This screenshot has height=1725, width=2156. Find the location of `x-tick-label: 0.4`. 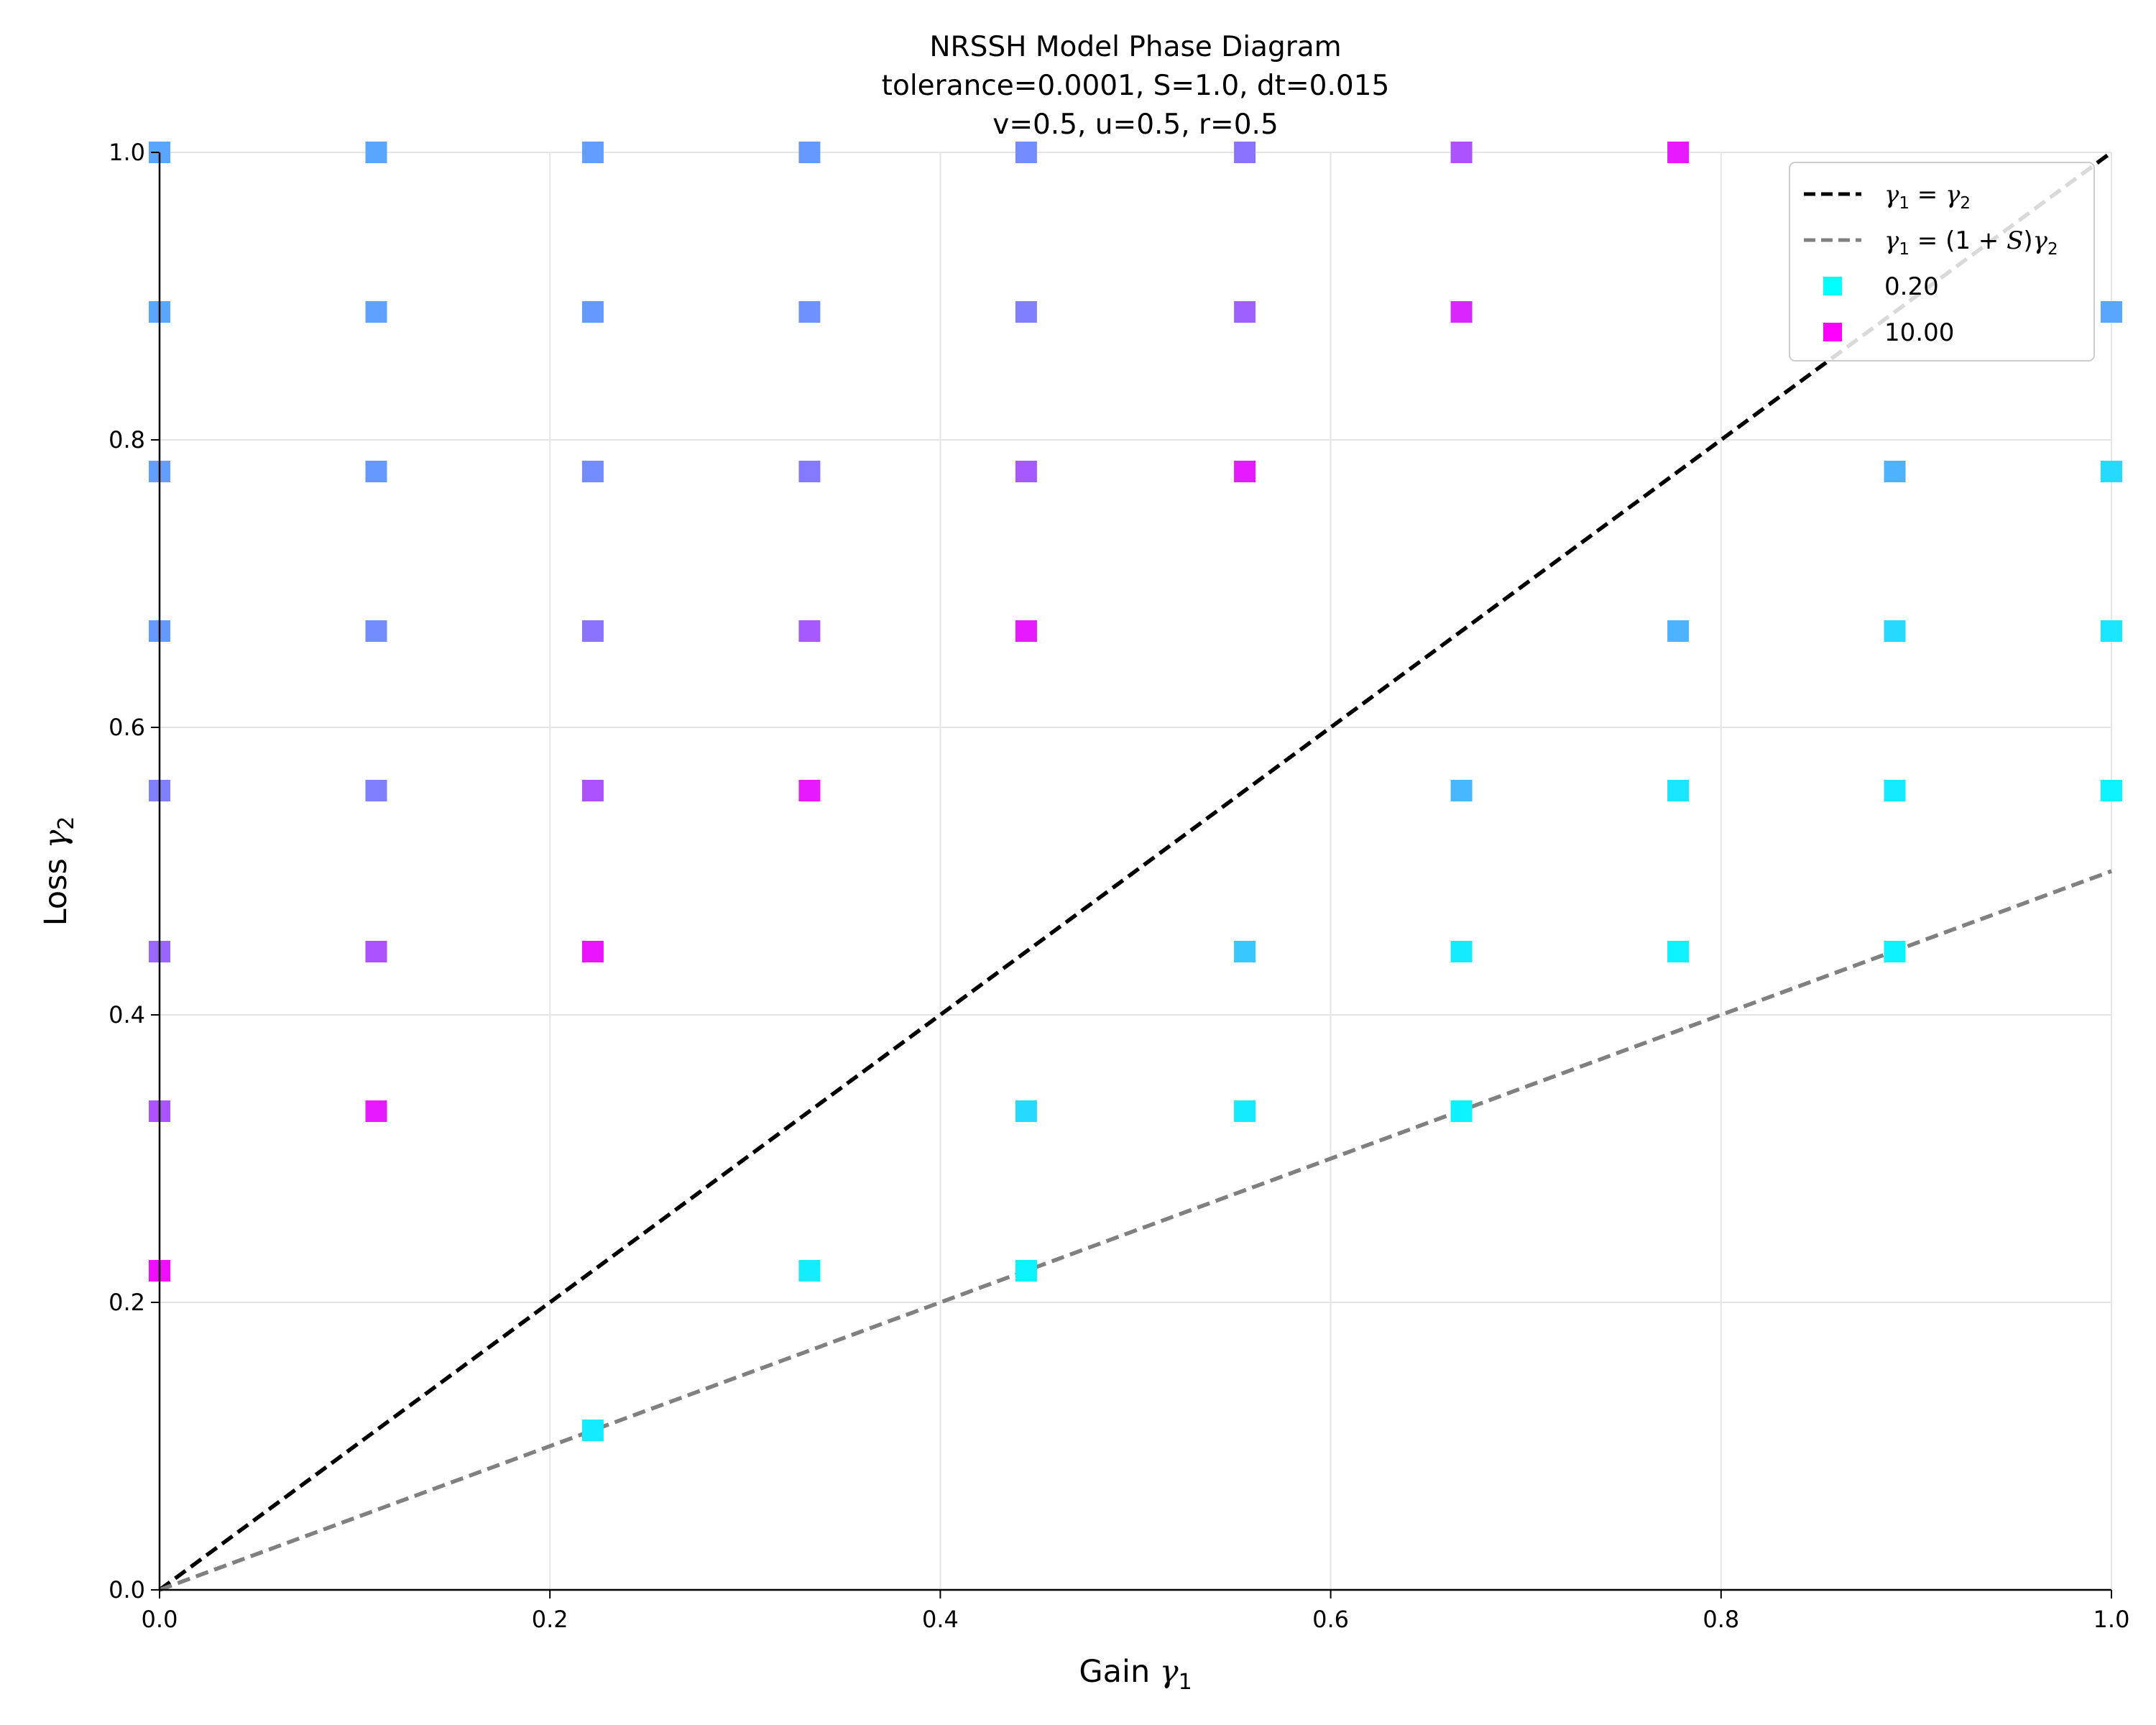

x-tick-label: 0.4 is located at coordinates (941, 1619).